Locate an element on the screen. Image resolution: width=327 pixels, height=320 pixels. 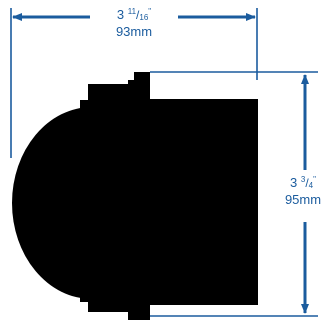
width-inch-mark: " is located at coordinates (150, 11).